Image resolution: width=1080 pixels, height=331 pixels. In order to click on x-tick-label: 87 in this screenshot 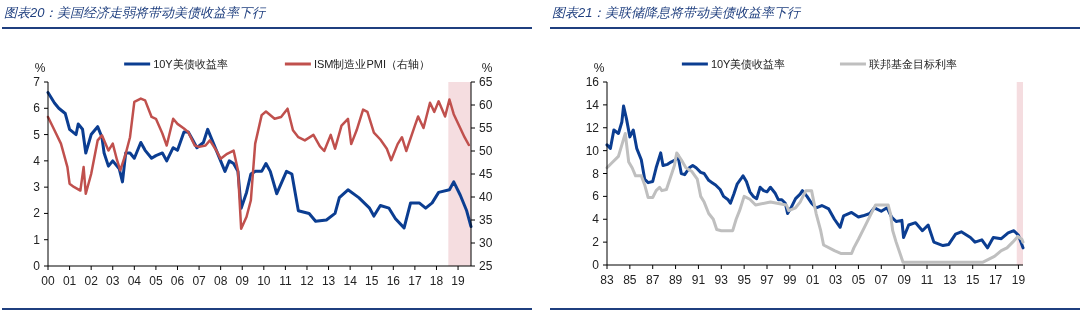, I will do `click(653, 280)`.